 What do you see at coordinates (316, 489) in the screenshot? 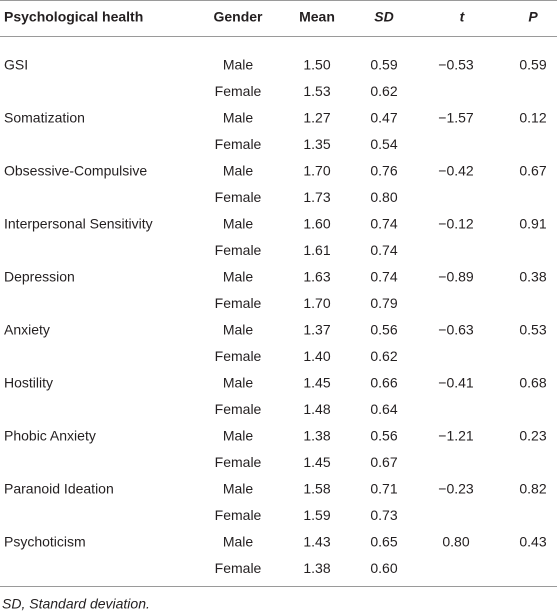
I see `mean-cell: 1.58` at bounding box center [316, 489].